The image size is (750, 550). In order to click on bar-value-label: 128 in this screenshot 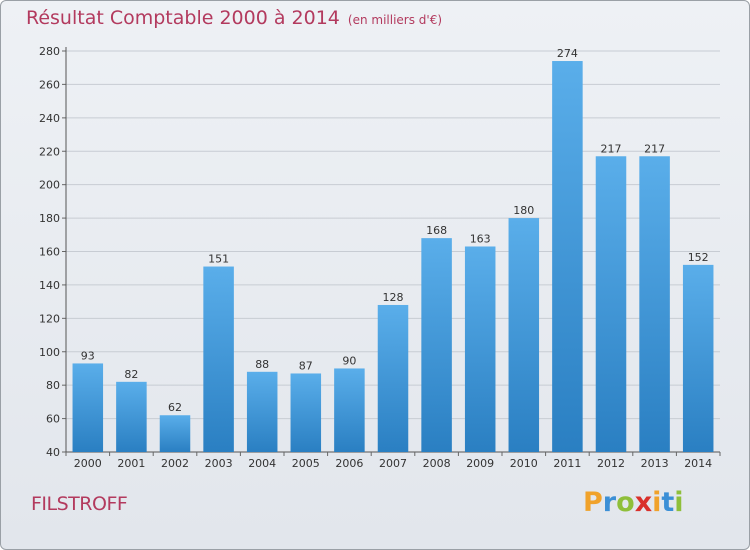, I will do `click(393, 297)`.